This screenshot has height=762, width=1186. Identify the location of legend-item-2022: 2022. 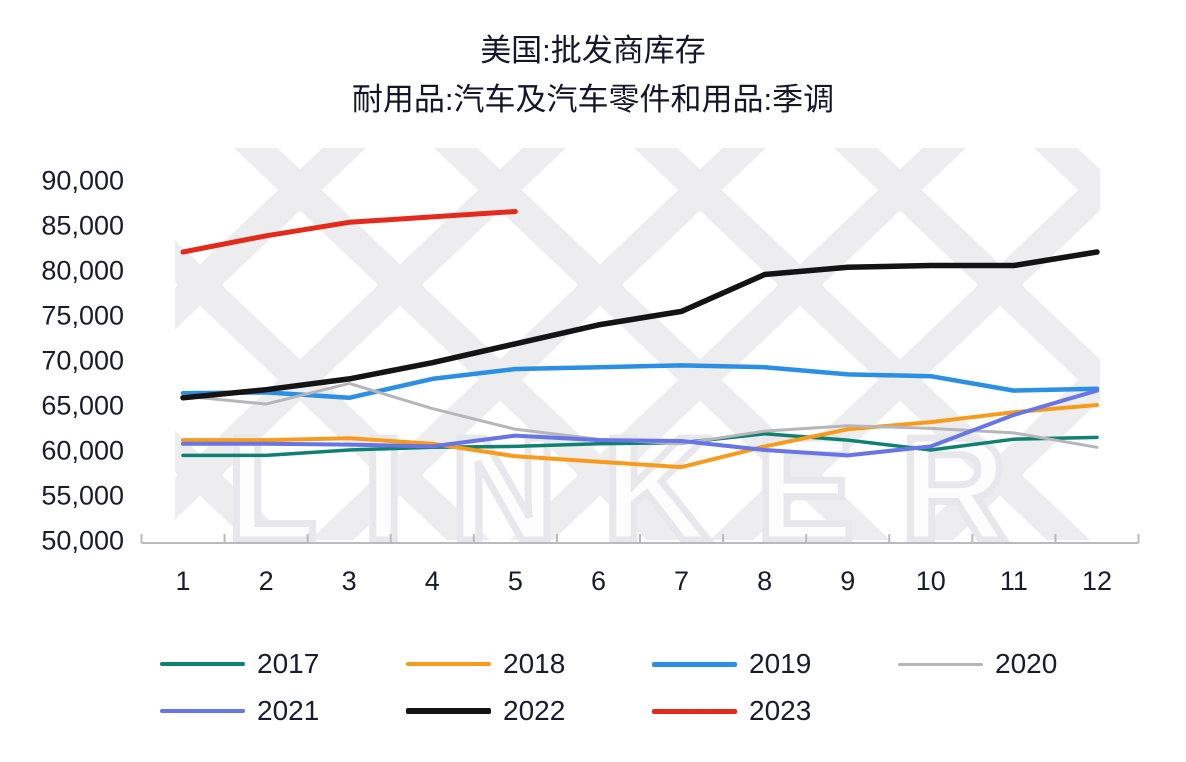
(529, 711).